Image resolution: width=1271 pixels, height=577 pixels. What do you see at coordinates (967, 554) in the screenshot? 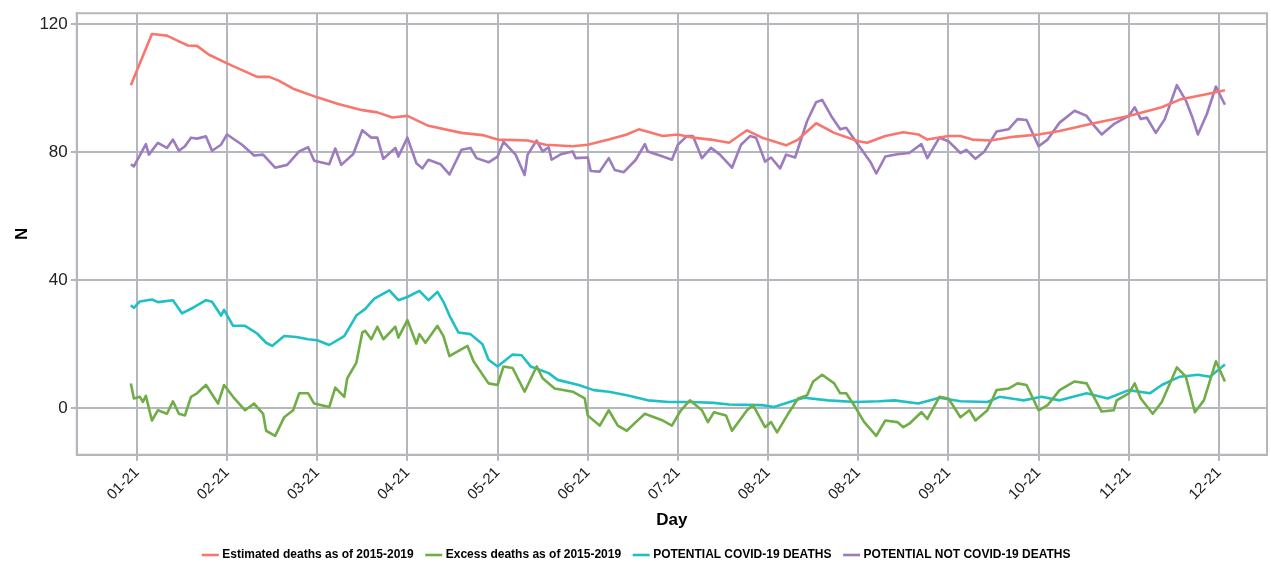
I see `legend-label: POTENTIAL NOT COVID-19 DEATHS` at bounding box center [967, 554].